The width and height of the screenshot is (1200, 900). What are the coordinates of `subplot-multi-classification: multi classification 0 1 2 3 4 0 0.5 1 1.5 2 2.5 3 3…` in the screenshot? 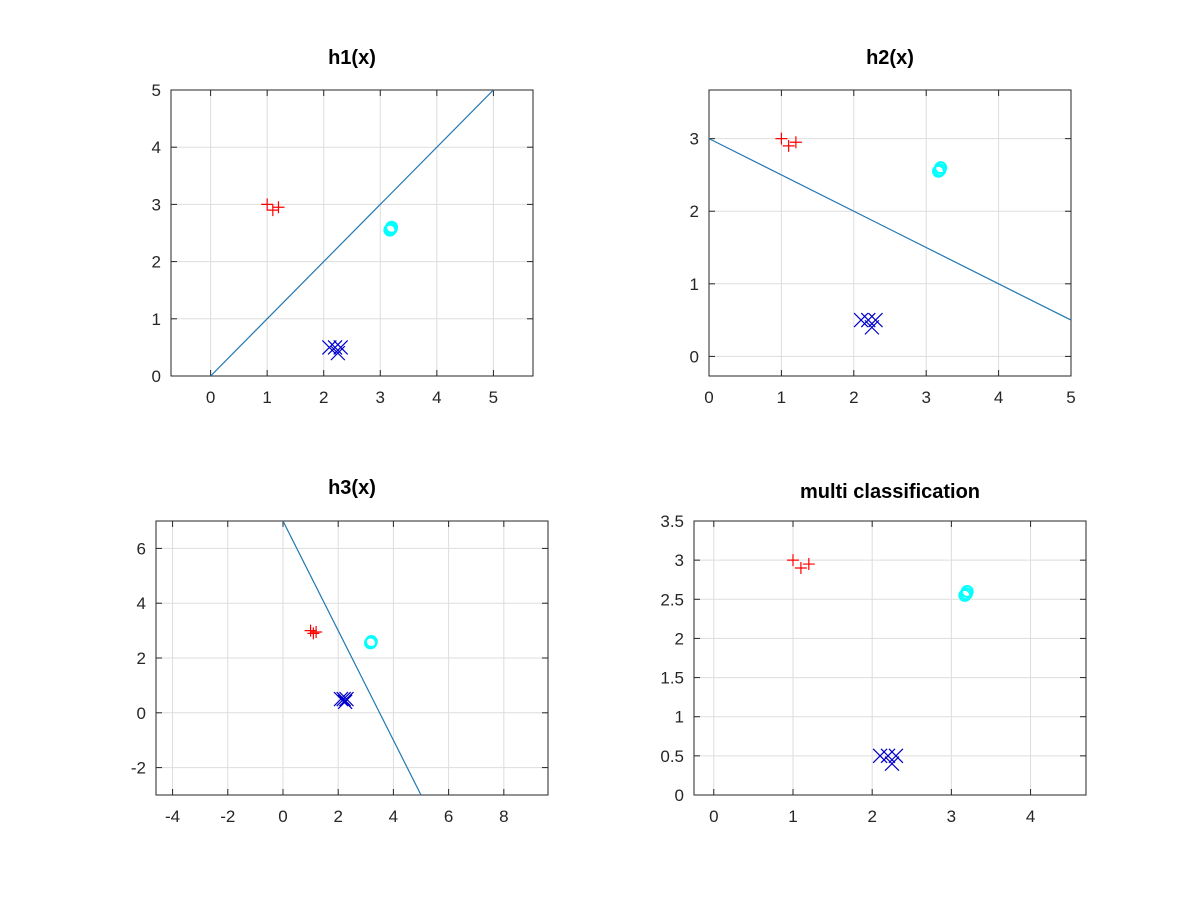 It's located at (873, 653).